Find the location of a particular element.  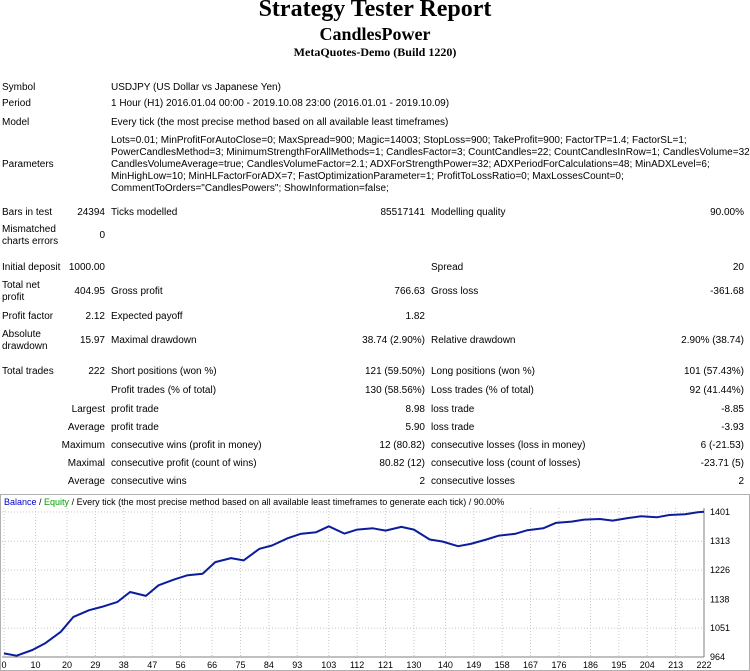

long-label: Long positions (won %) is located at coordinates (483, 371).